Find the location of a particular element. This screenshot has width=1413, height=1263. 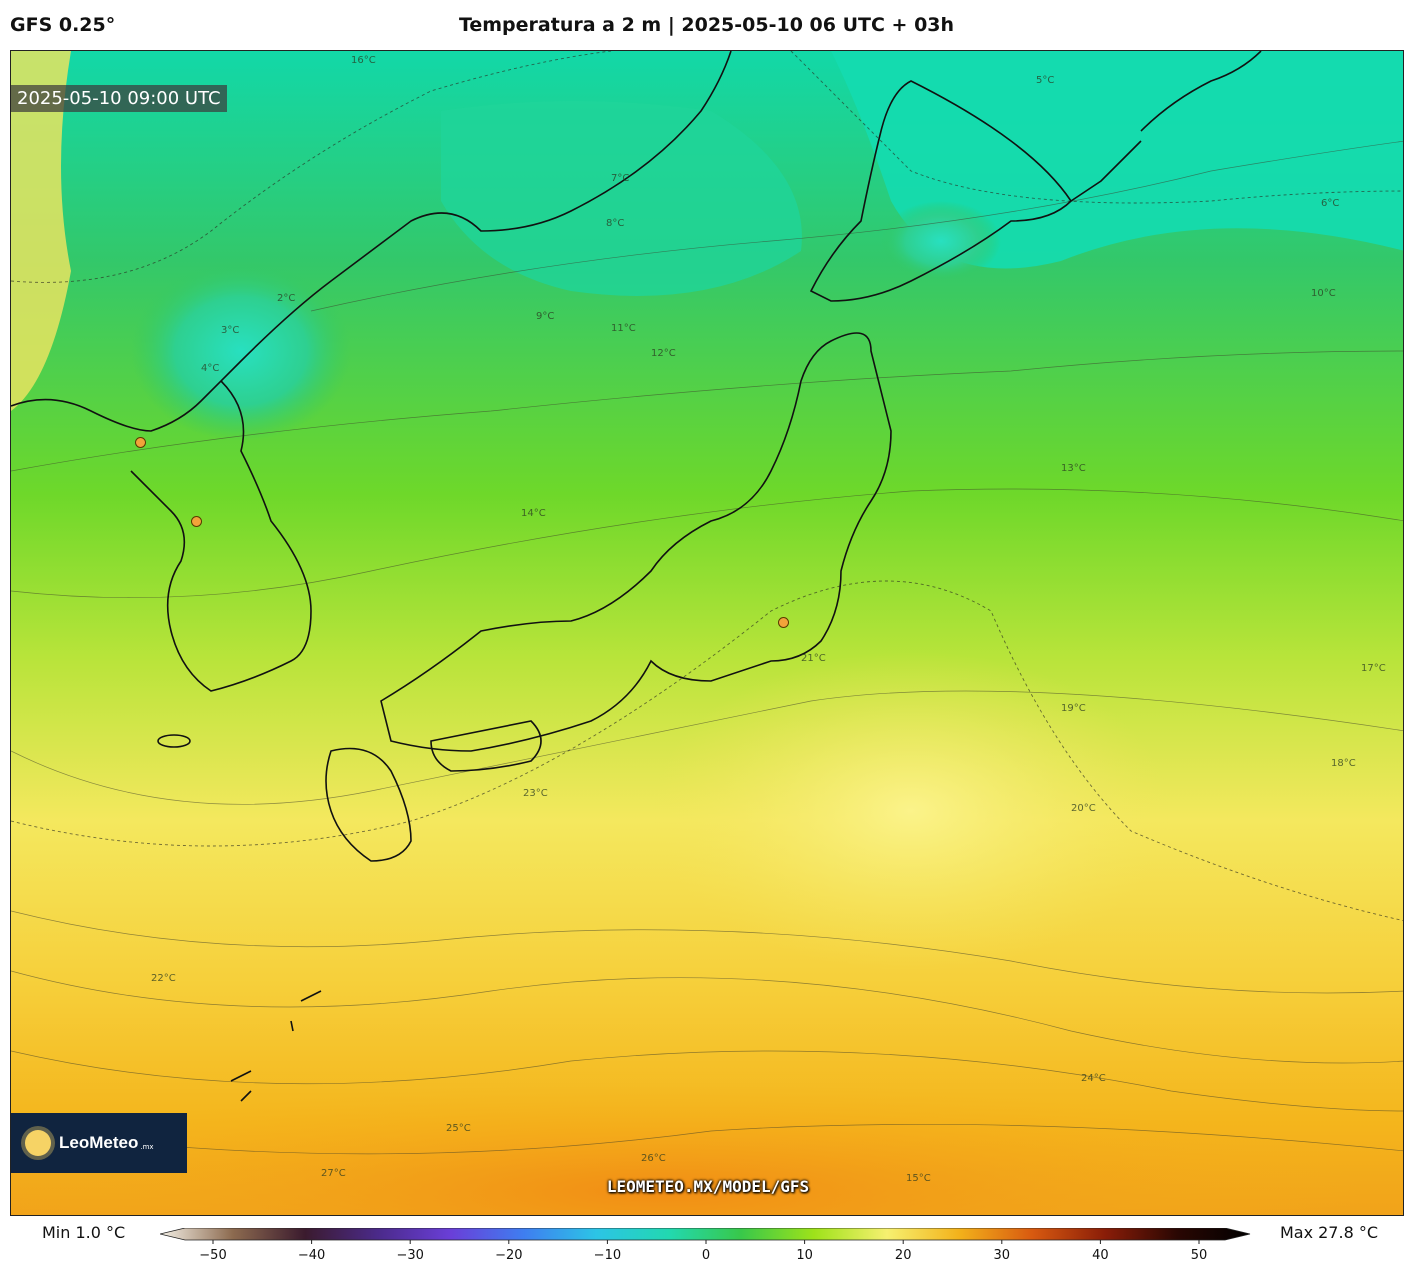

contour-label: 22°C is located at coordinates (163, 978).